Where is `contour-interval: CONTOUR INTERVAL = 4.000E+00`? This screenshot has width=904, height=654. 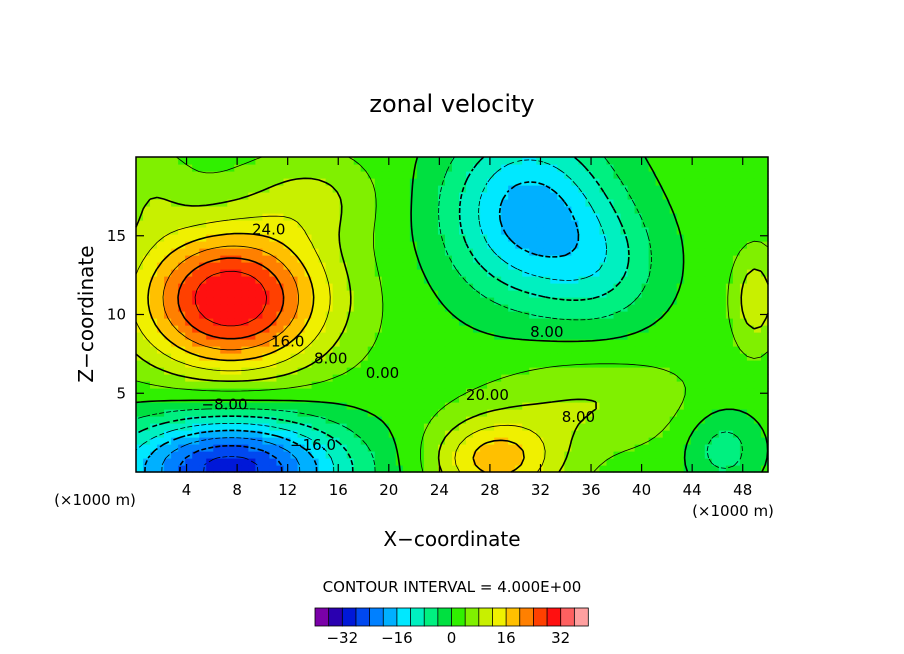
contour-interval: CONTOUR INTERVAL = 4.000E+00 is located at coordinates (452, 587).